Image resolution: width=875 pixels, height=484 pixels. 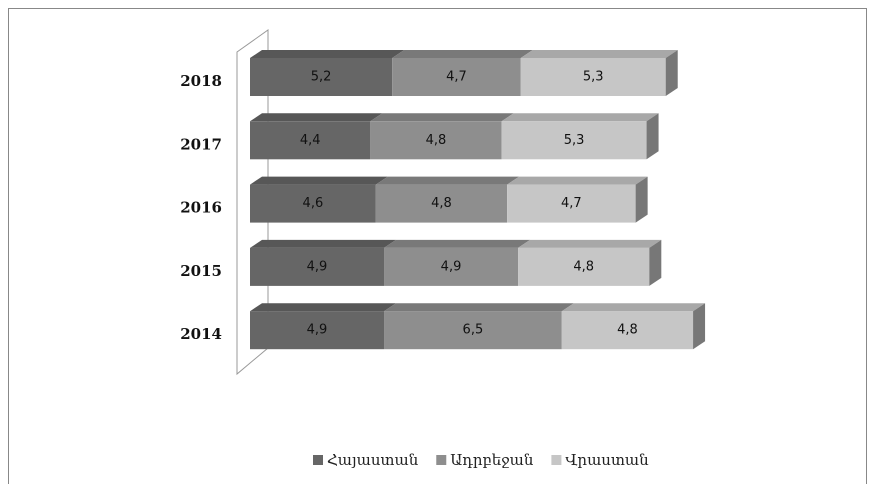 What do you see at coordinates (607, 460) in the screenshot?
I see `legend-label: Վրաստան` at bounding box center [607, 460].